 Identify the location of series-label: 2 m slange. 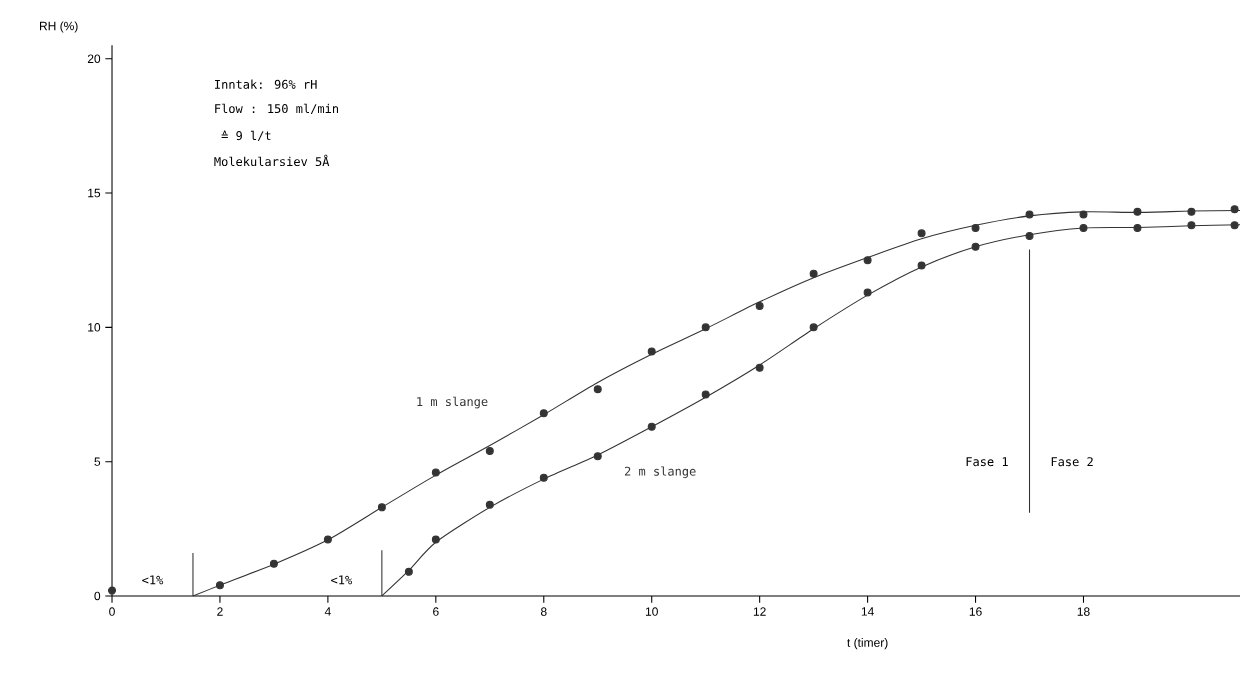
(660, 472).